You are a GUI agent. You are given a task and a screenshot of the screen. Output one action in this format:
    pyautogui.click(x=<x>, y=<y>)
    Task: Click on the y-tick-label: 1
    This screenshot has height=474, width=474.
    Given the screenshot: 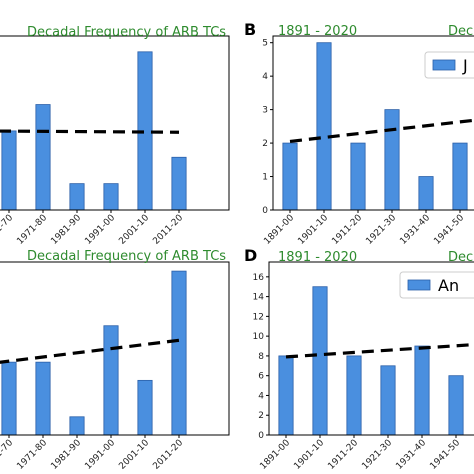 What is the action you would take?
    pyautogui.click(x=265, y=178)
    